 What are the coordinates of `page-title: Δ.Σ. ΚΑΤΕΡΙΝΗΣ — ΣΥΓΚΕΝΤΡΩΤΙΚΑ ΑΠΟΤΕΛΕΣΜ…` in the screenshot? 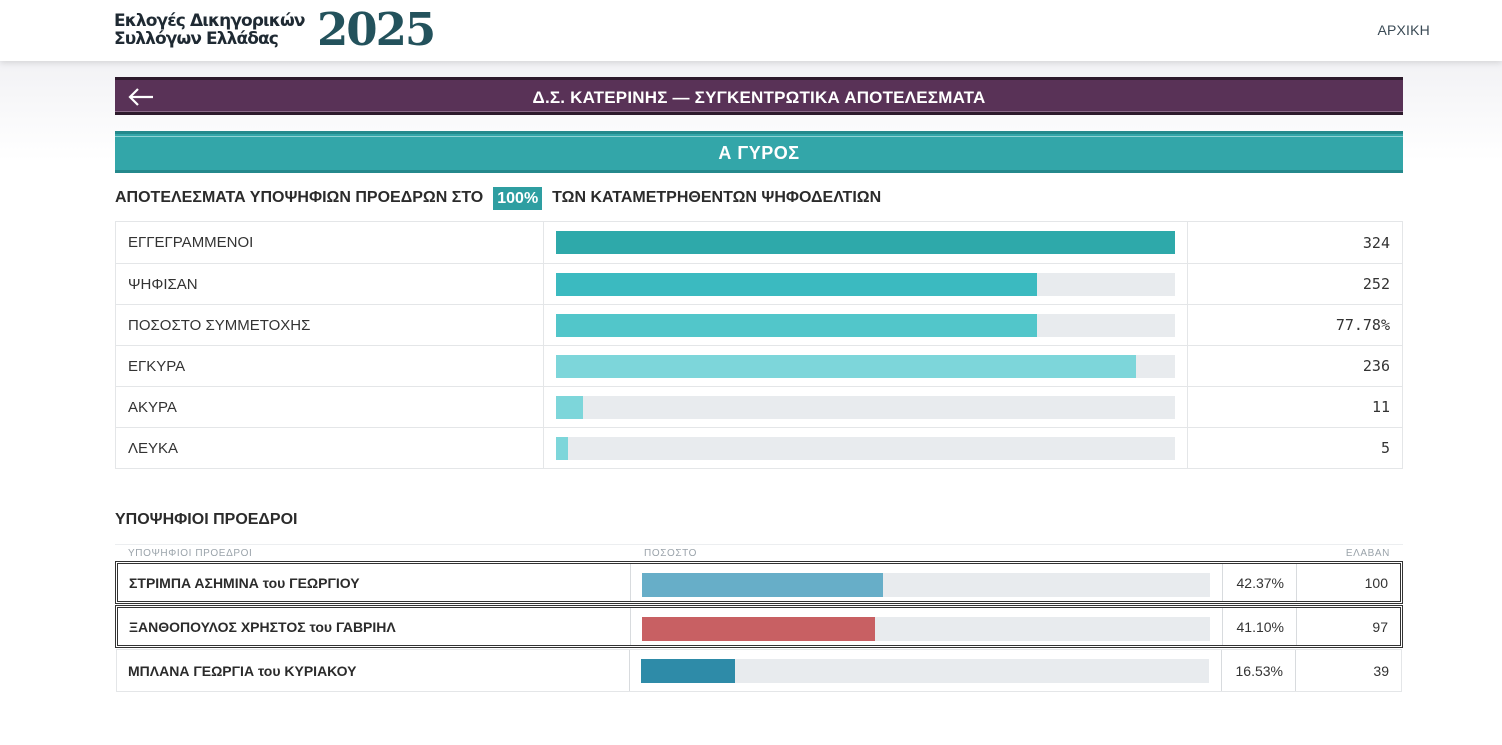 It's located at (759, 97).